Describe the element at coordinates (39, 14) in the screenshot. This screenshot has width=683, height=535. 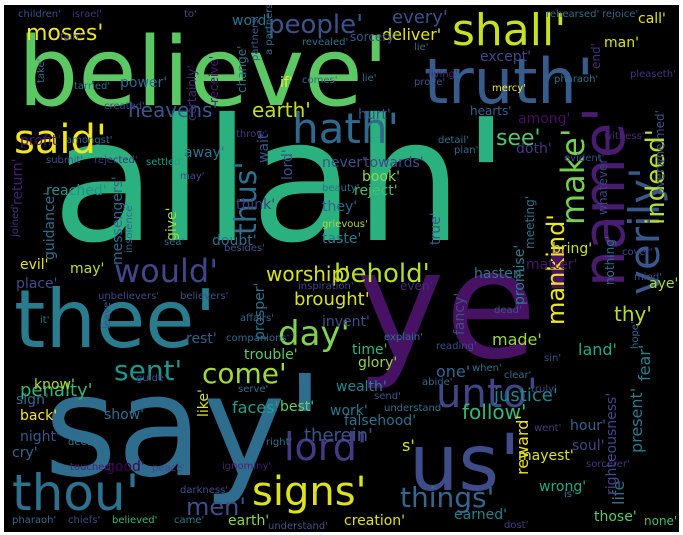
I see `word-135: children'` at that location.